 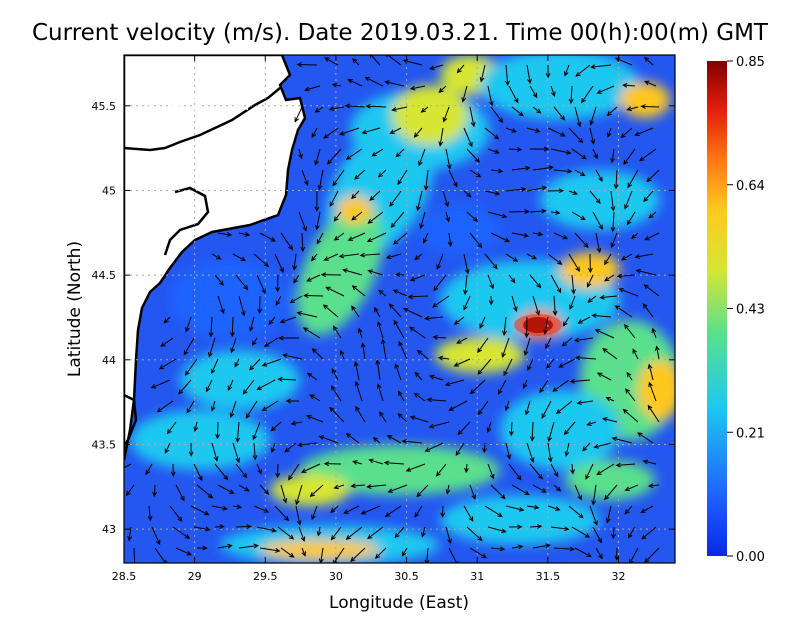 I want to click on depth-label: Z = 2.5 m, so click(x=197, y=104).